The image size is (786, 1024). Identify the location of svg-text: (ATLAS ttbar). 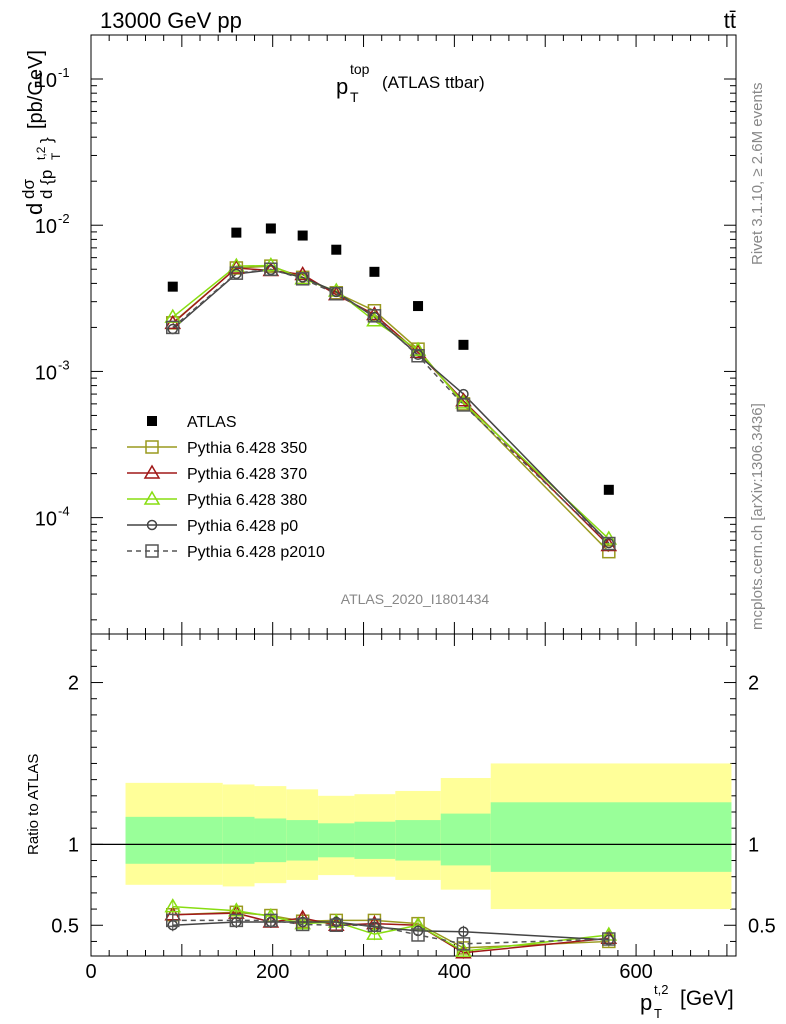
(433, 82).